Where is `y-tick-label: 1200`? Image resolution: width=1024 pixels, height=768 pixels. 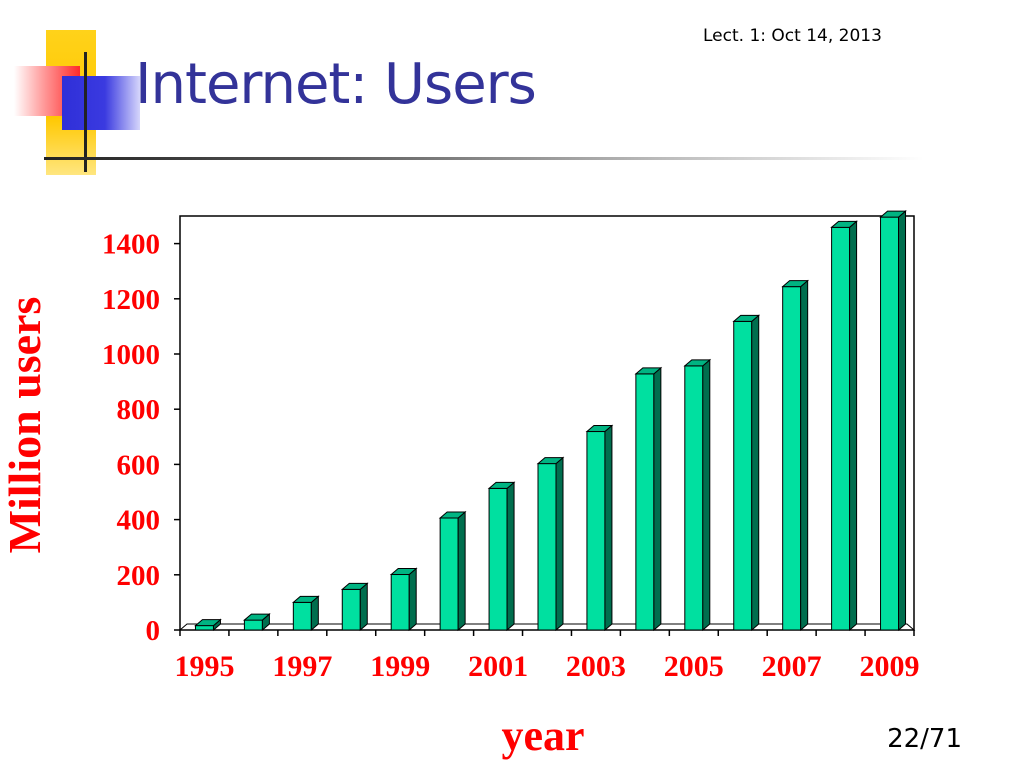 y-tick-label: 1200 is located at coordinates (131, 300).